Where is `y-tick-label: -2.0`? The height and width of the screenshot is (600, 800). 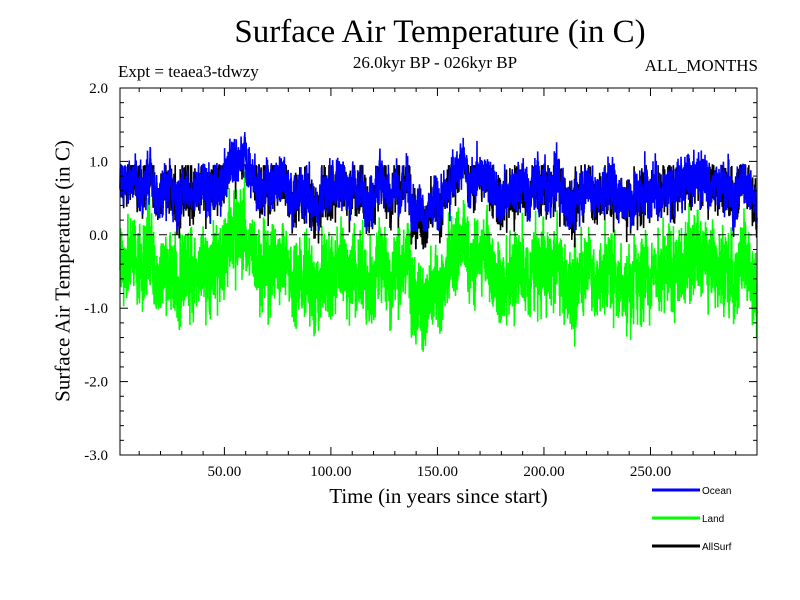 y-tick-label: -2.0 is located at coordinates (96, 383).